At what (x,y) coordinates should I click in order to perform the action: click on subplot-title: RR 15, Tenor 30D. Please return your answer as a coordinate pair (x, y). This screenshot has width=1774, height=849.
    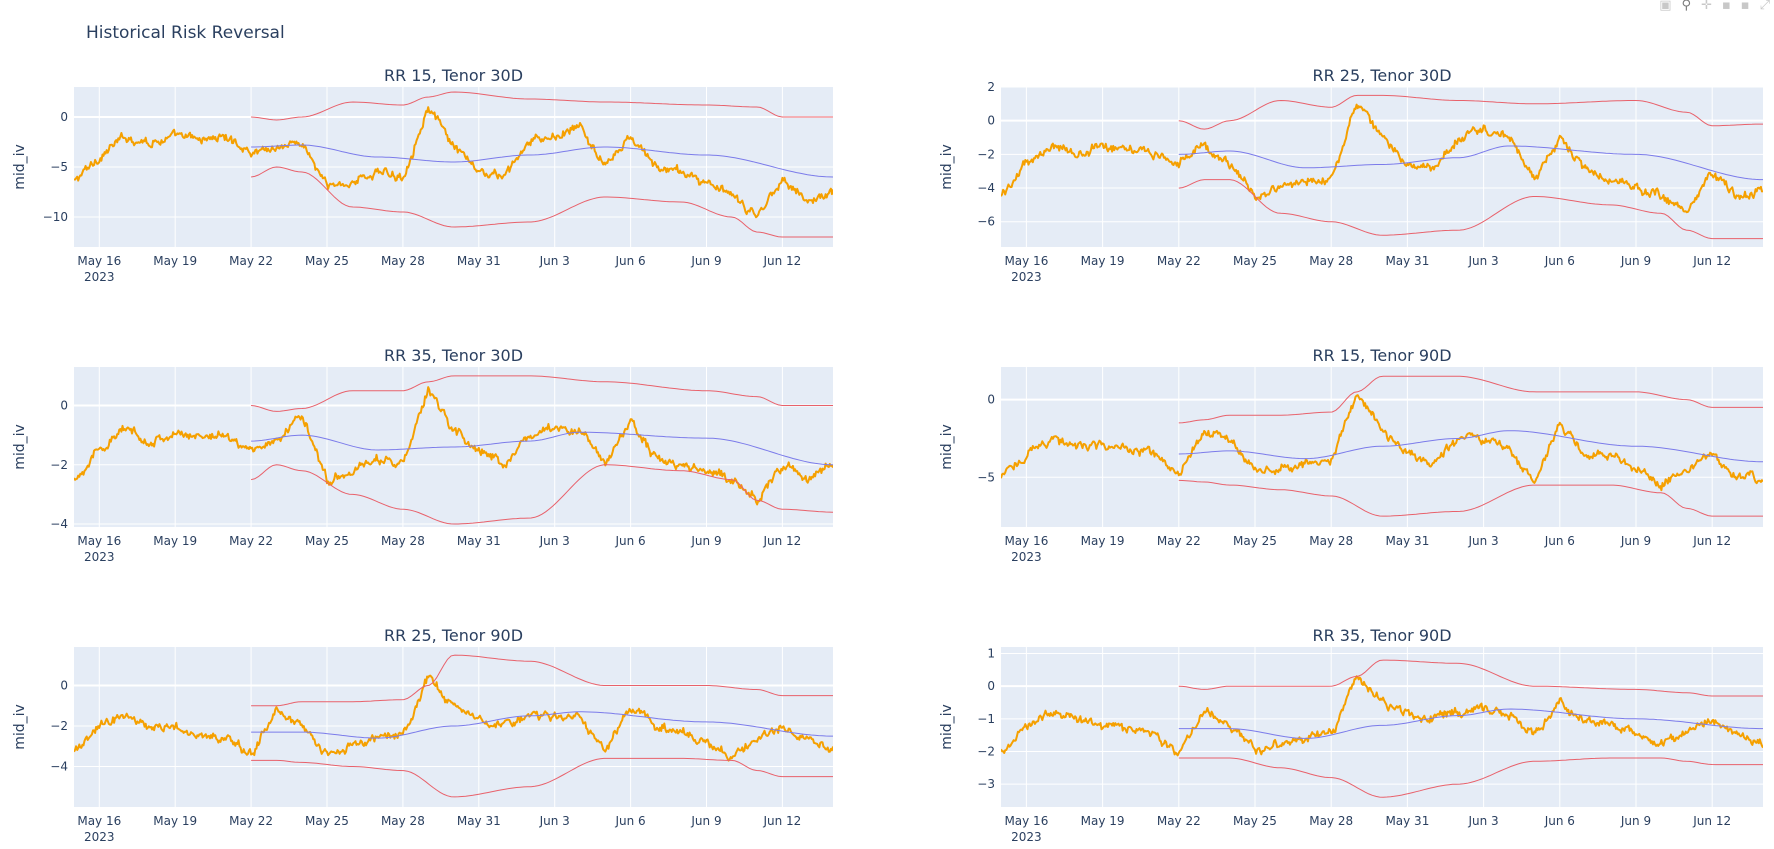
    Looking at the image, I should click on (453, 75).